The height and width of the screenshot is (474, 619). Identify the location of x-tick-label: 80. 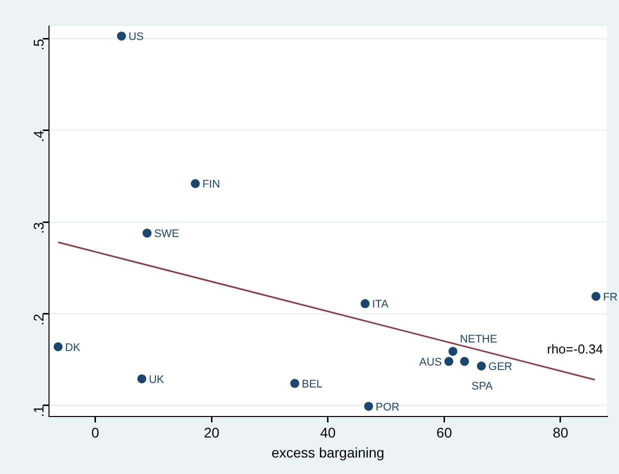
(560, 432).